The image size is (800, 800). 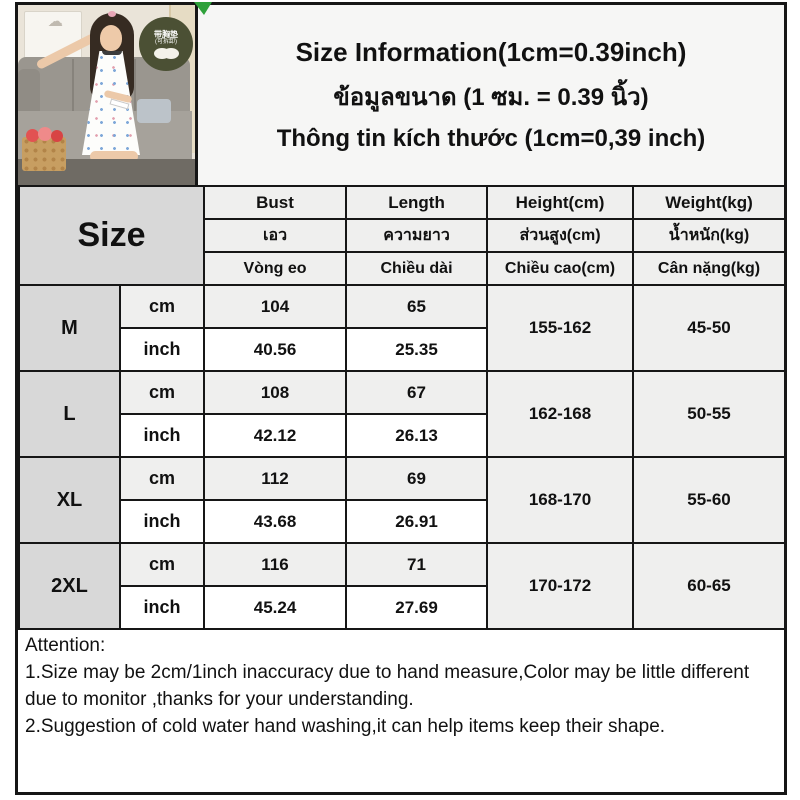 What do you see at coordinates (417, 607) in the screenshot?
I see `2xl-length-inch: 27.69` at bounding box center [417, 607].